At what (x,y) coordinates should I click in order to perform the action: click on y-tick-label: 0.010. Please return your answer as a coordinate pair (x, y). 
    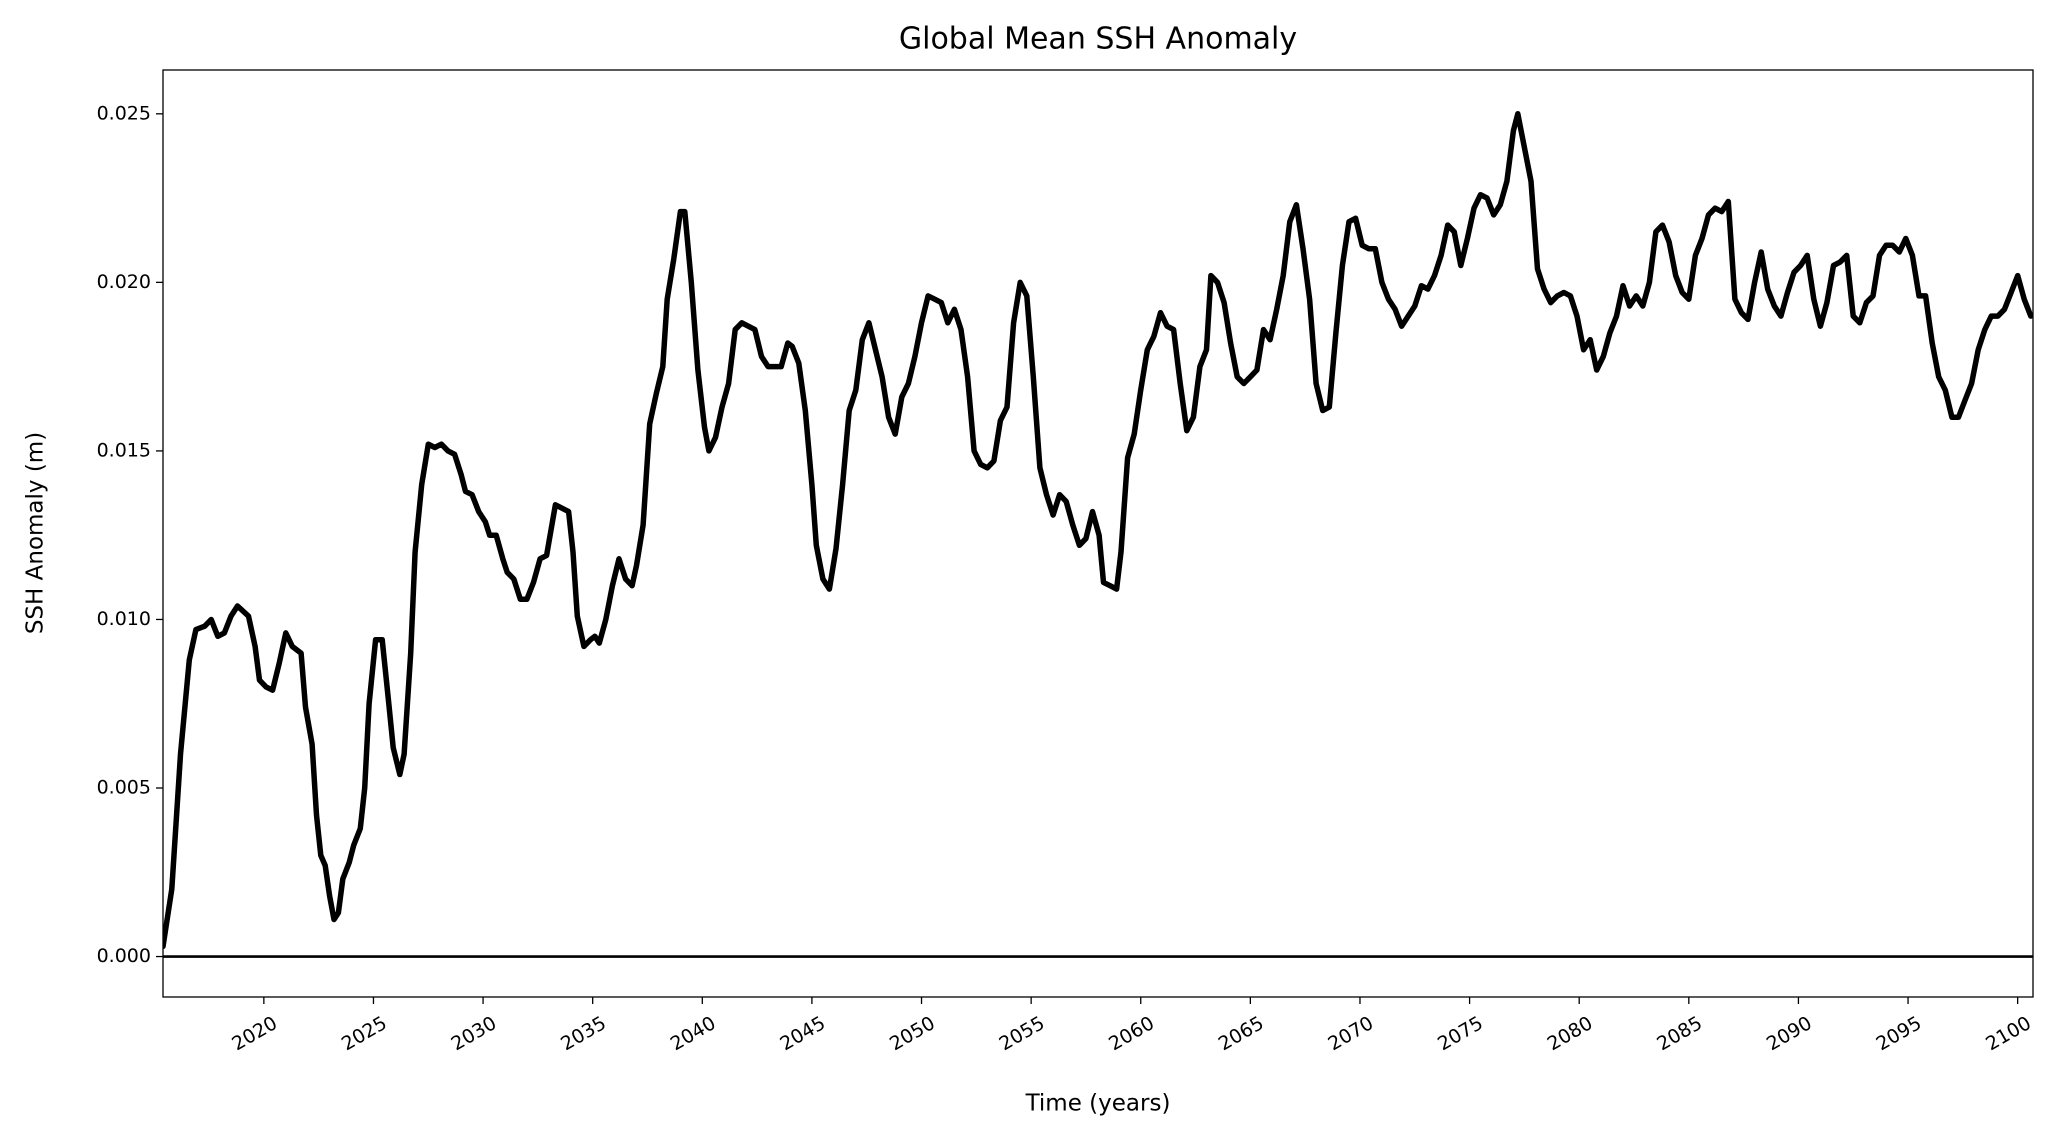
    Looking at the image, I should click on (124, 619).